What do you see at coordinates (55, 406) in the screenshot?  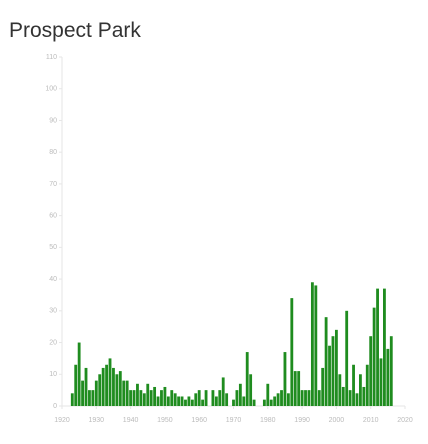 I see `y-tick-label: 0` at bounding box center [55, 406].